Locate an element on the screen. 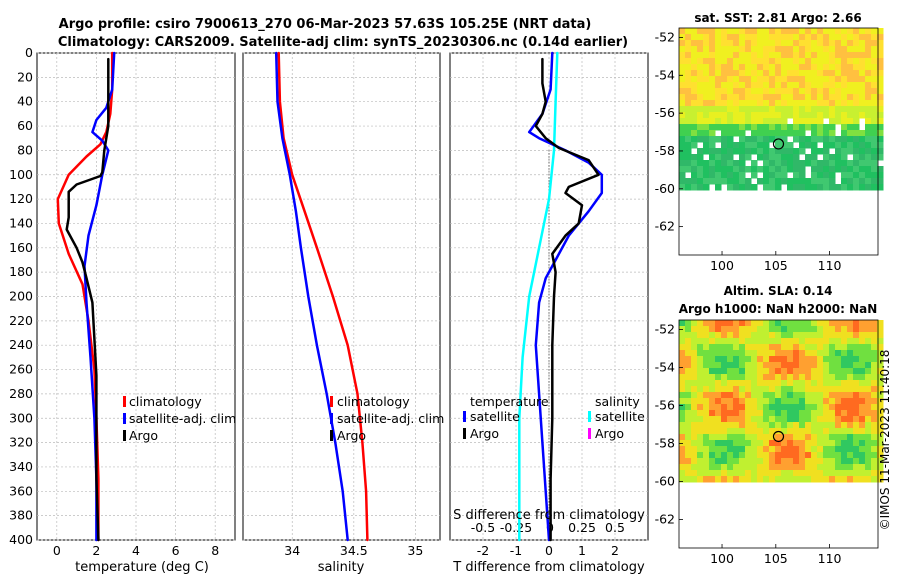 This screenshot has height=580, width=900. x-tick-label: 6 is located at coordinates (176, 550).